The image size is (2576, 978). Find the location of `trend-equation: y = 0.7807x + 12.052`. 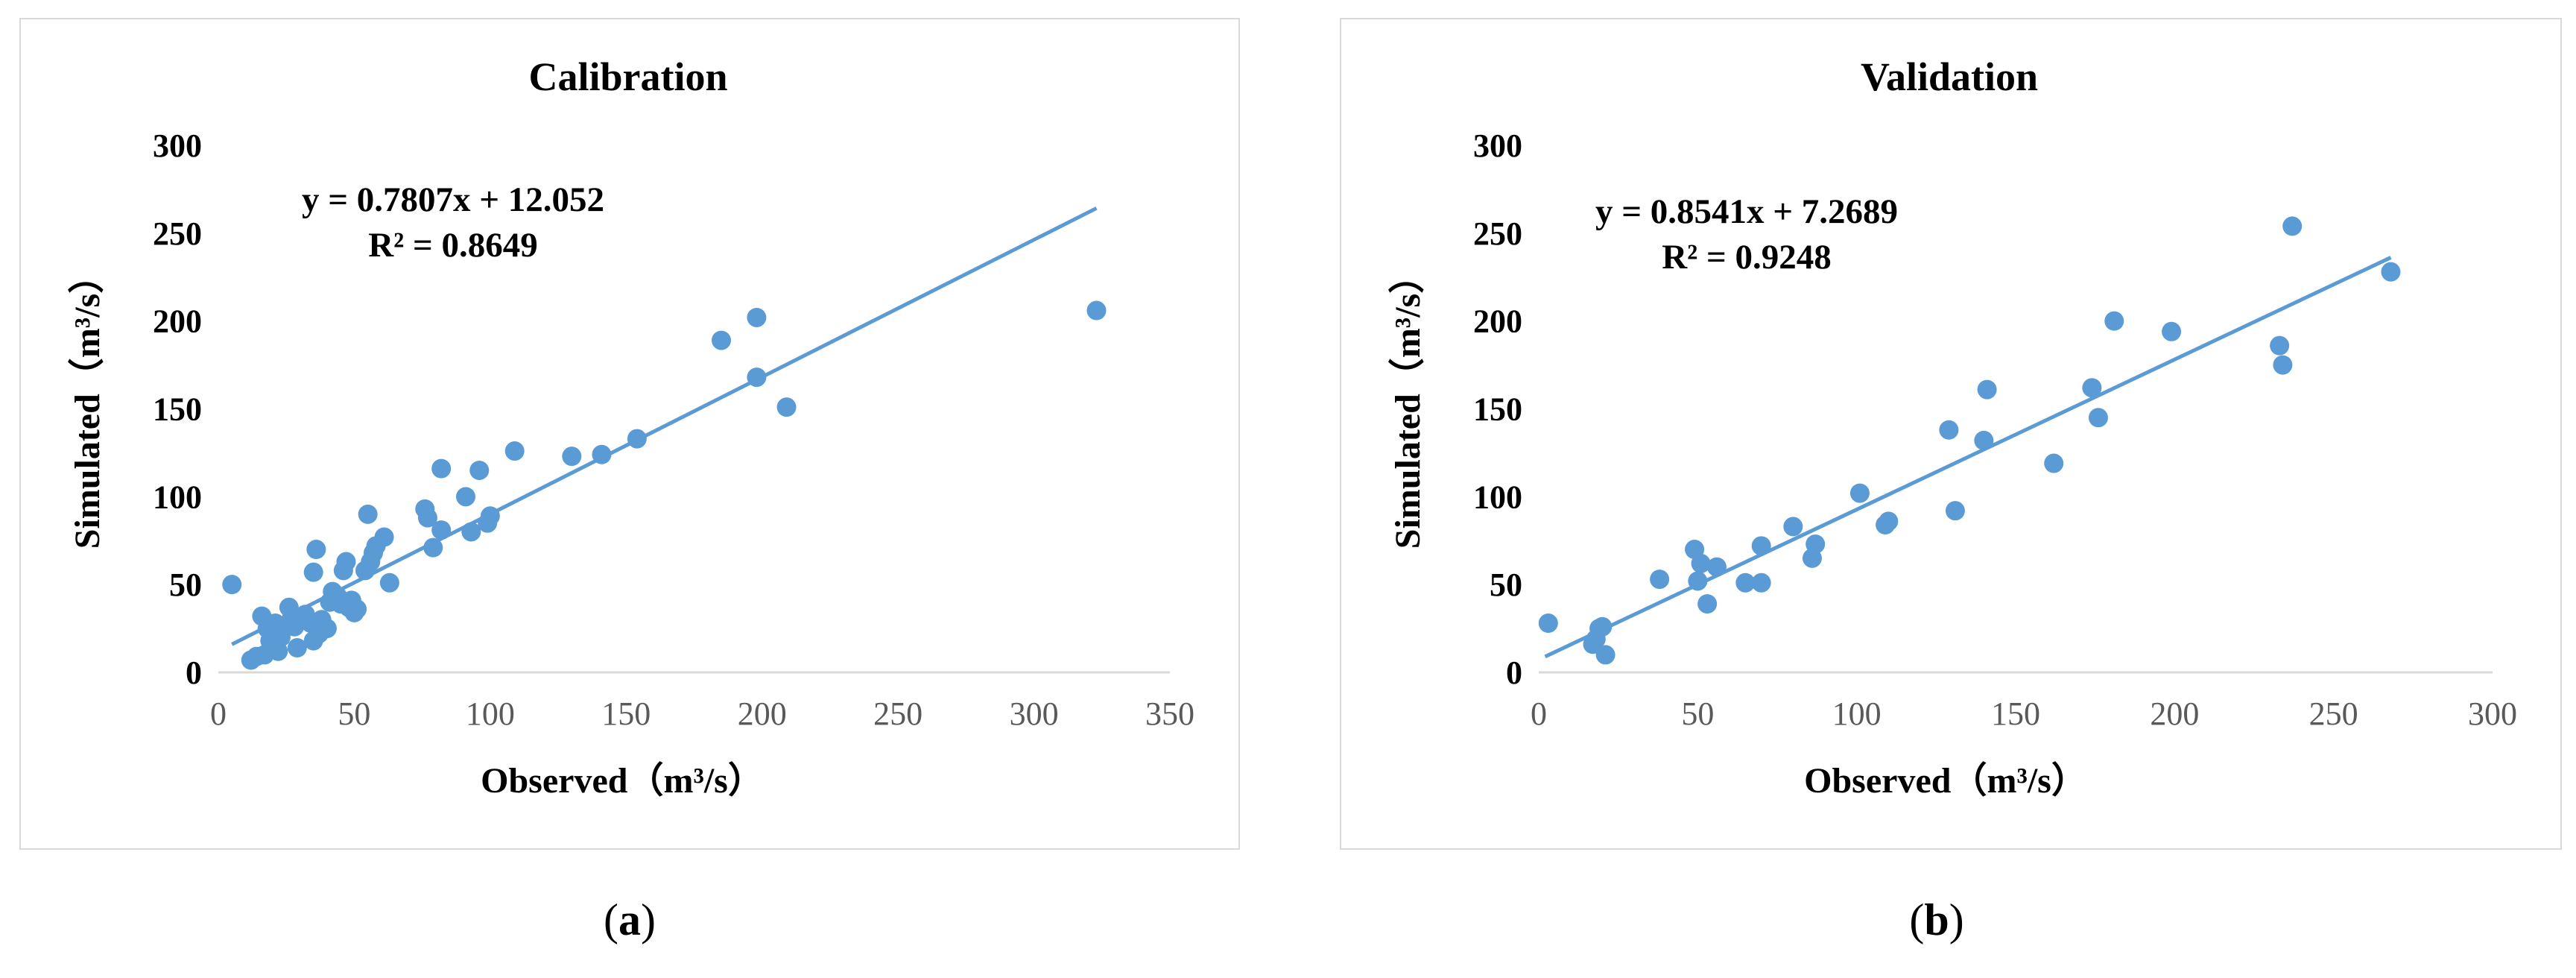

trend-equation: y = 0.7807x + 12.052 is located at coordinates (453, 199).